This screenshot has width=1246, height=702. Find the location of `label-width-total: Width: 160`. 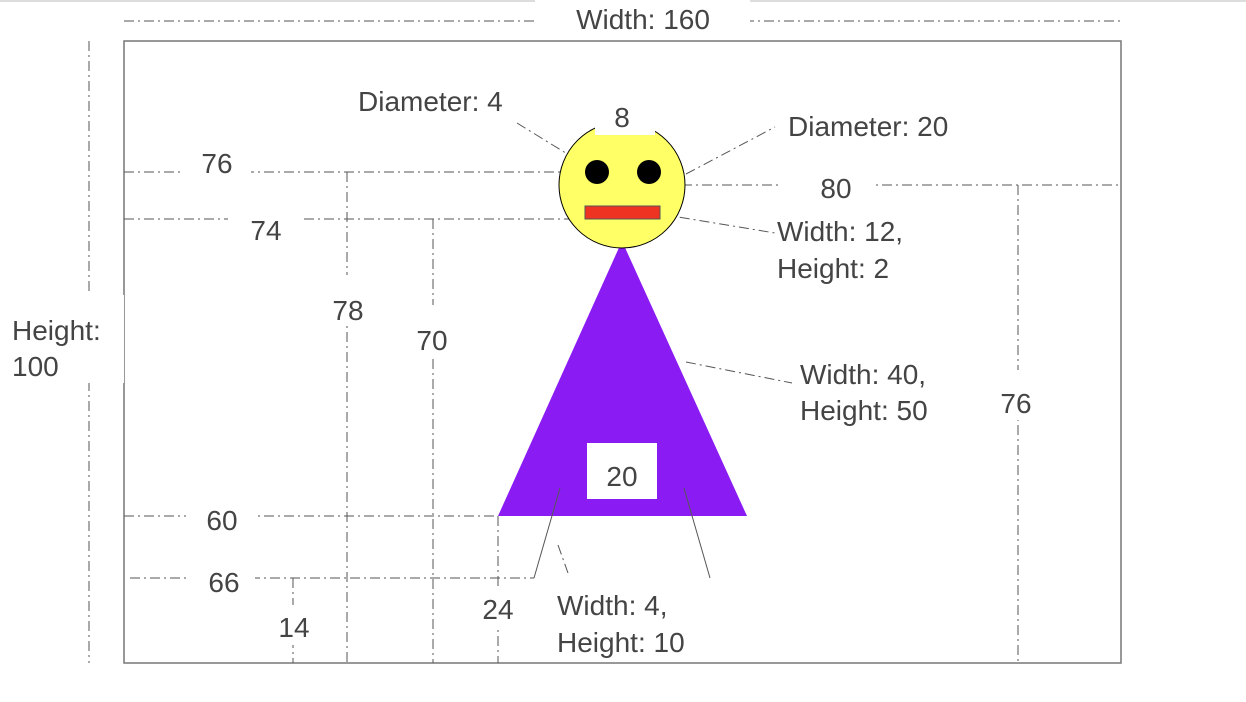

label-width-total: Width: 160 is located at coordinates (643, 19).